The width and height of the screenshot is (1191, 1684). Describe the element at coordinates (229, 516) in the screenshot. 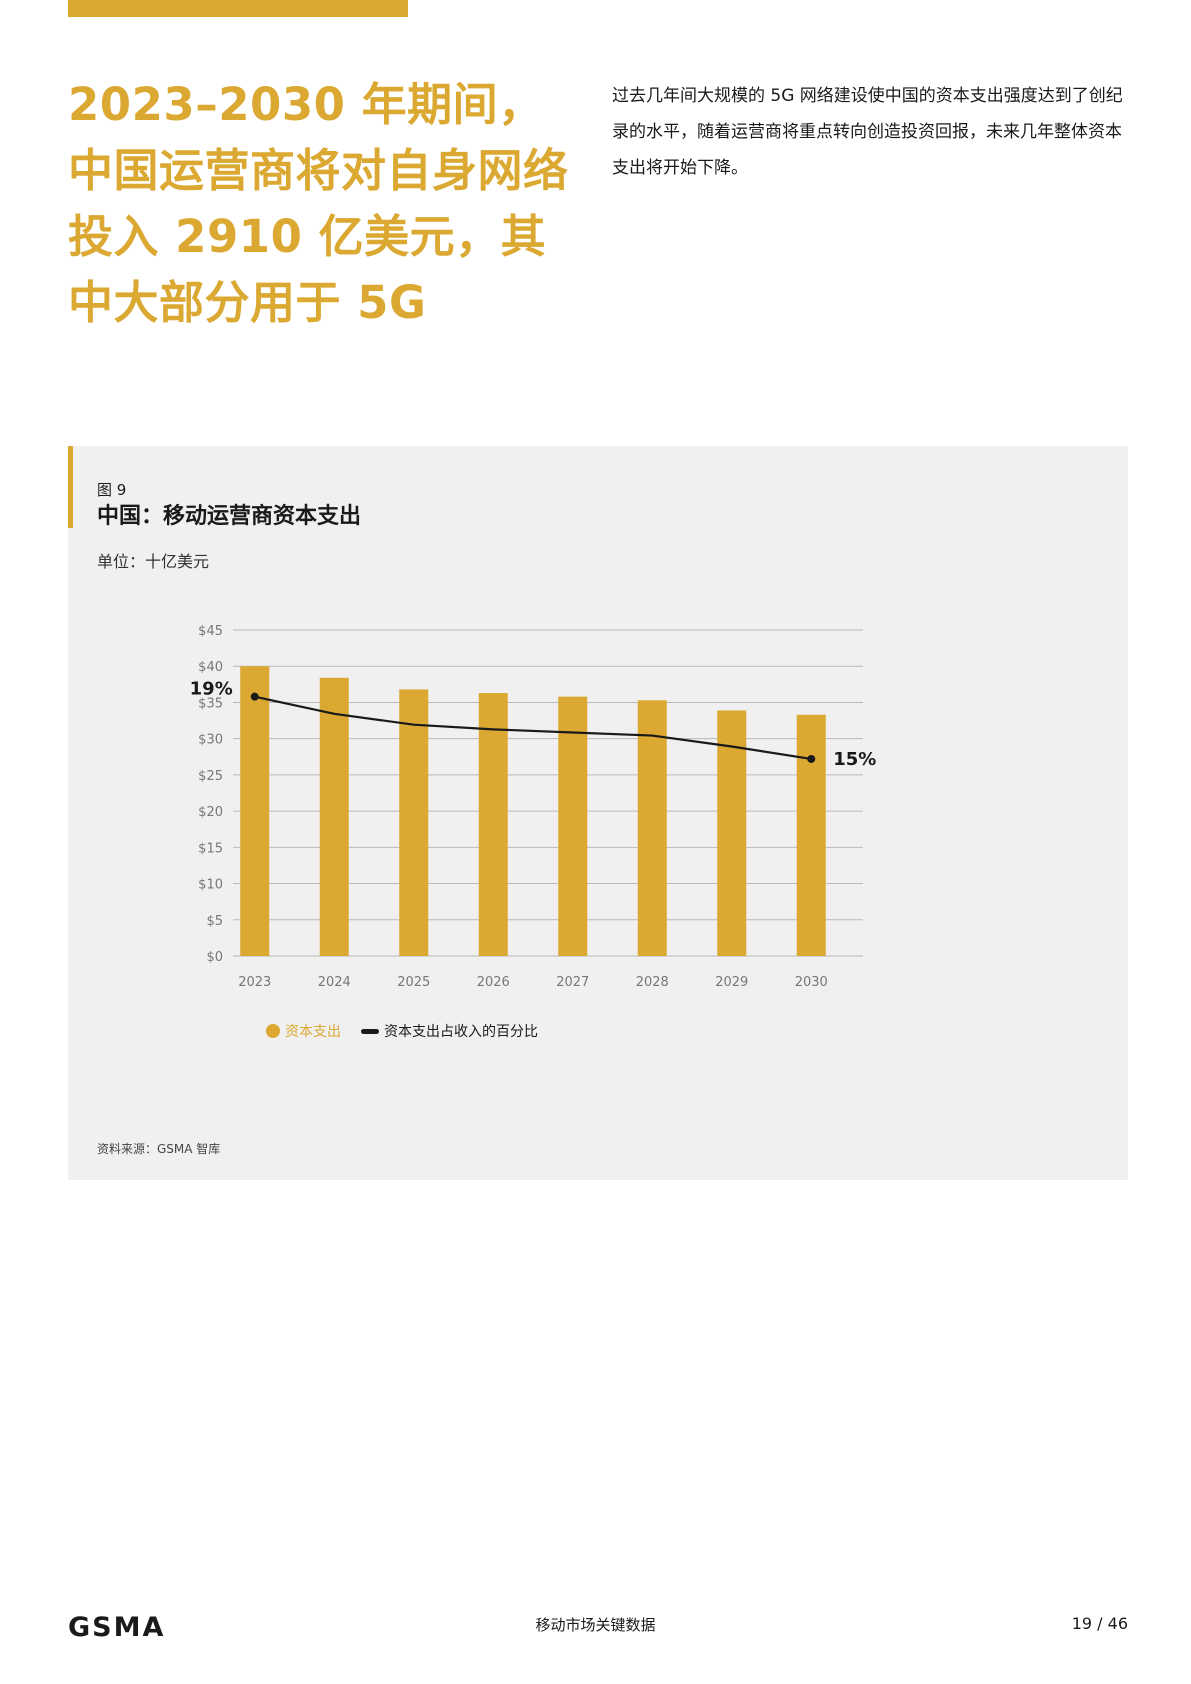

I see `figure-title: 中国：移动运营商资本支出` at that location.